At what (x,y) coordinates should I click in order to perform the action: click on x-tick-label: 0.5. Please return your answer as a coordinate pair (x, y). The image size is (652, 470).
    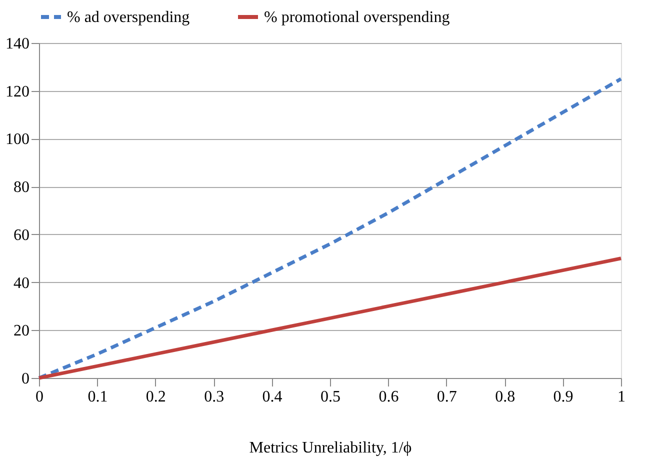
    Looking at the image, I should click on (330, 397).